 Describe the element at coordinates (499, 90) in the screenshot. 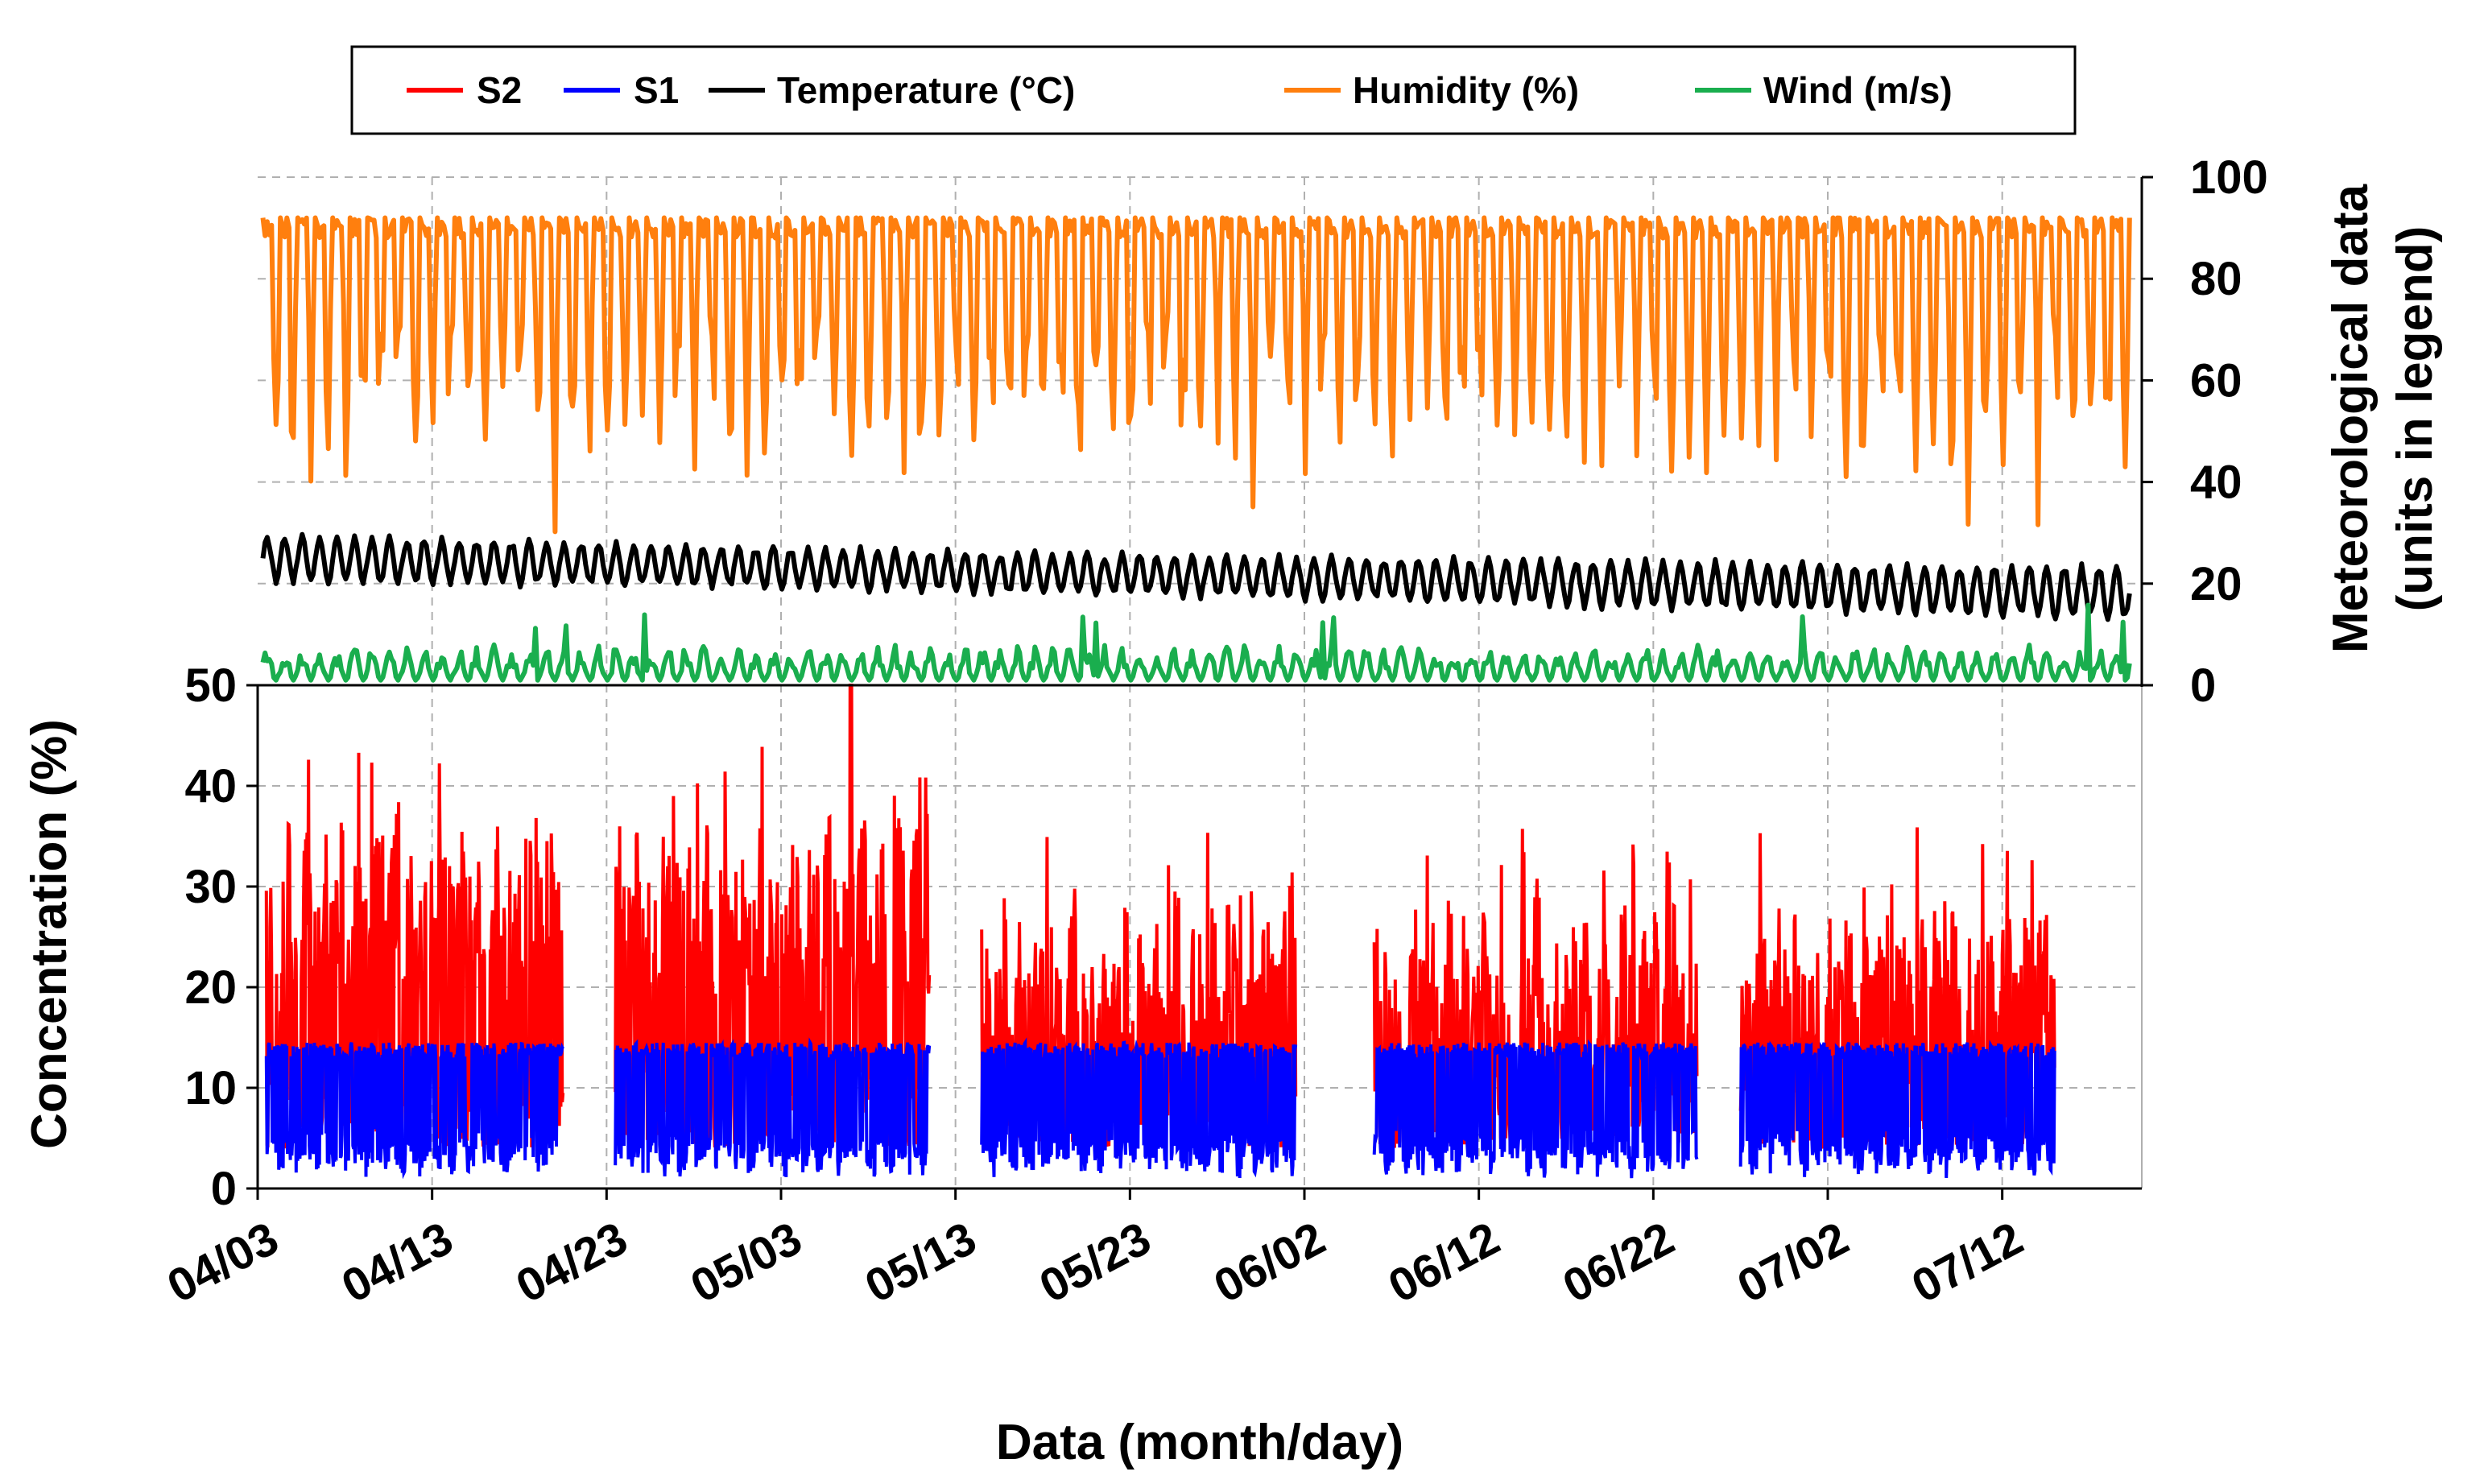

I see `legend-label-s2: S2` at that location.